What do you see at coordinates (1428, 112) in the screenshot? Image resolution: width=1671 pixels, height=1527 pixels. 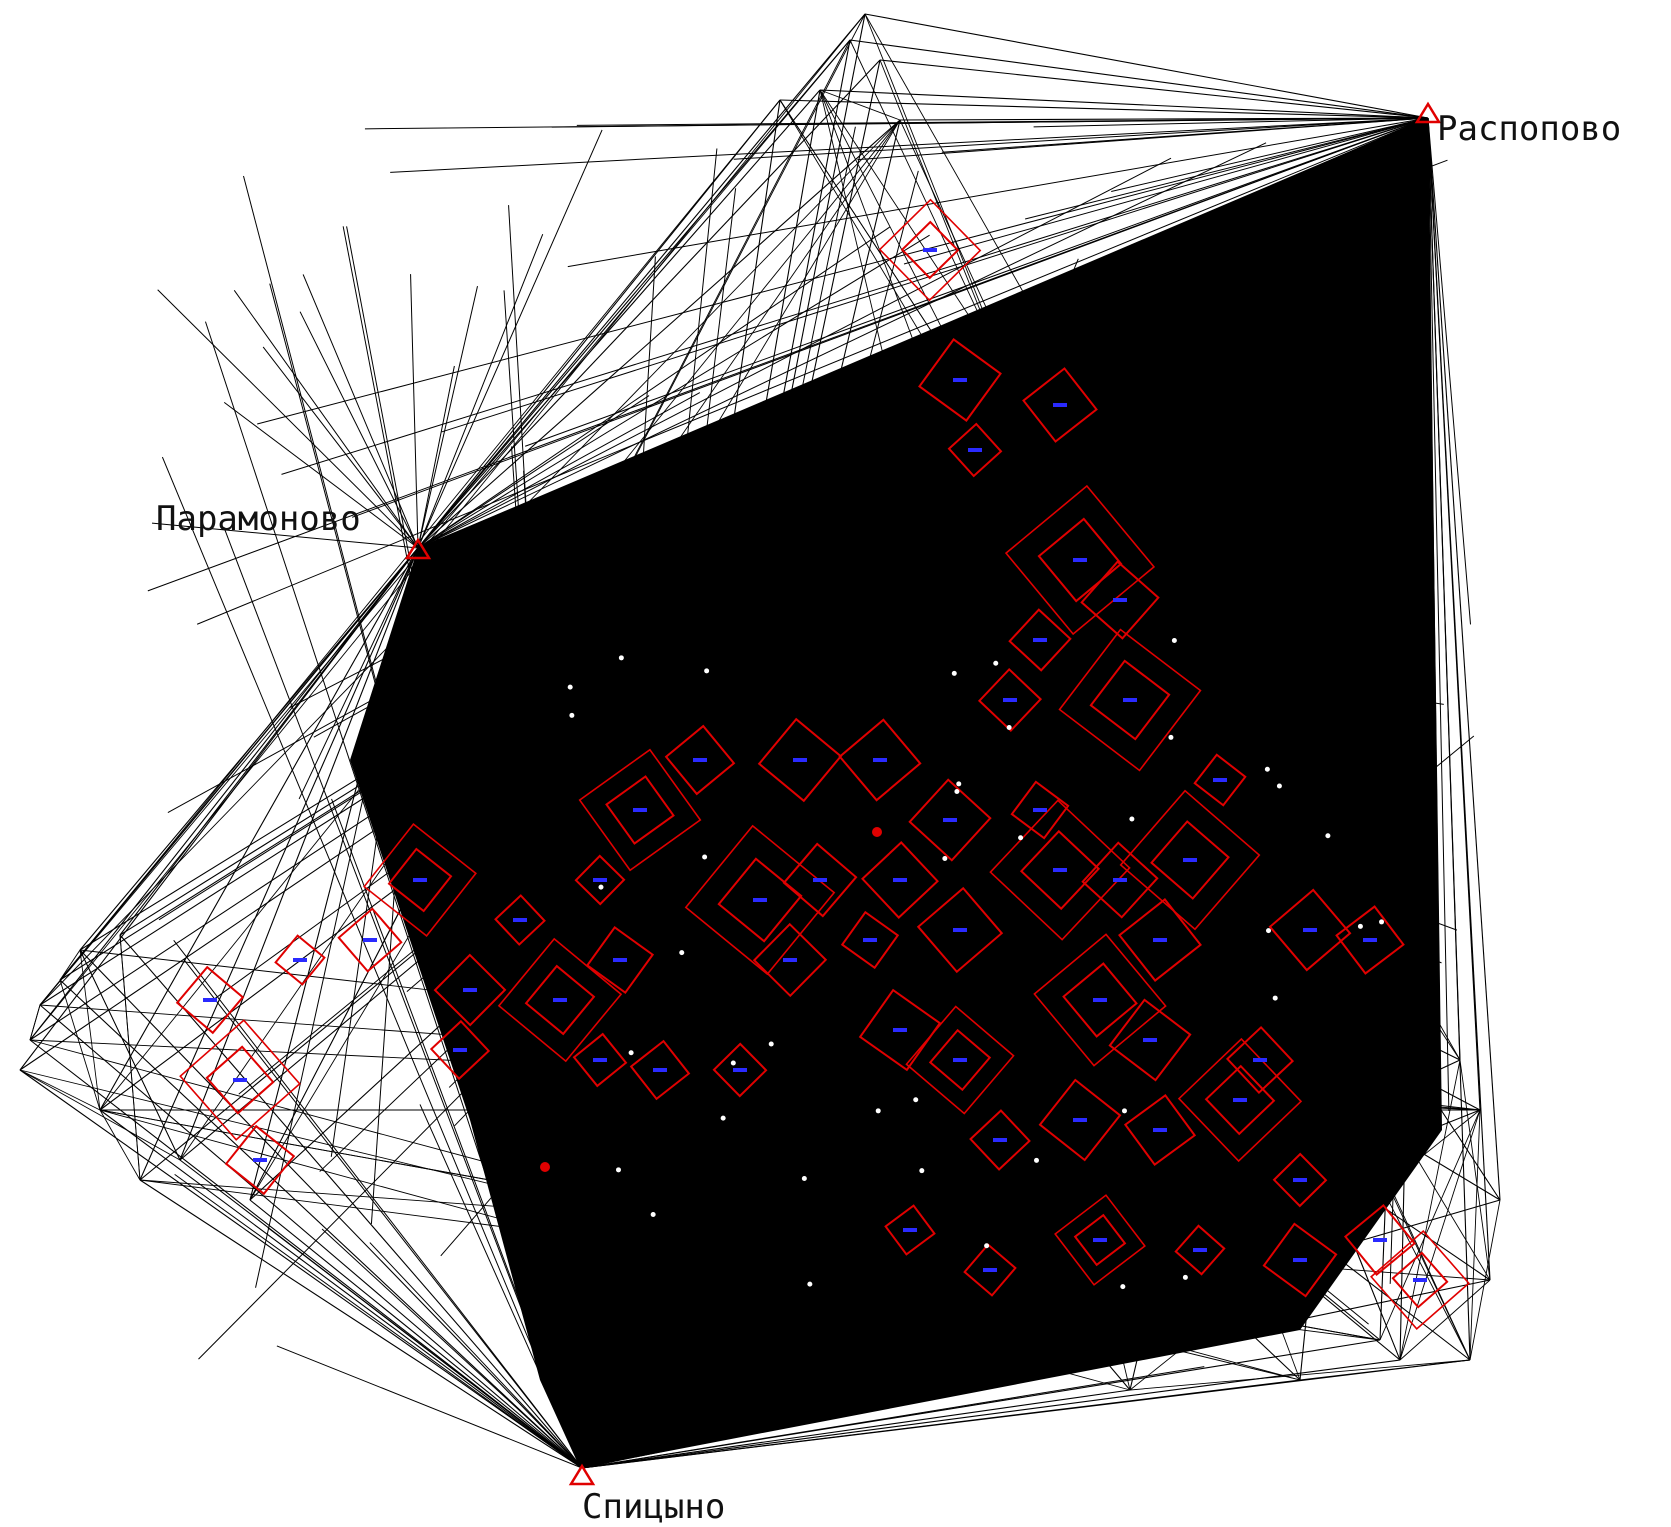 I see `station-triangle-raspopovo` at bounding box center [1428, 112].